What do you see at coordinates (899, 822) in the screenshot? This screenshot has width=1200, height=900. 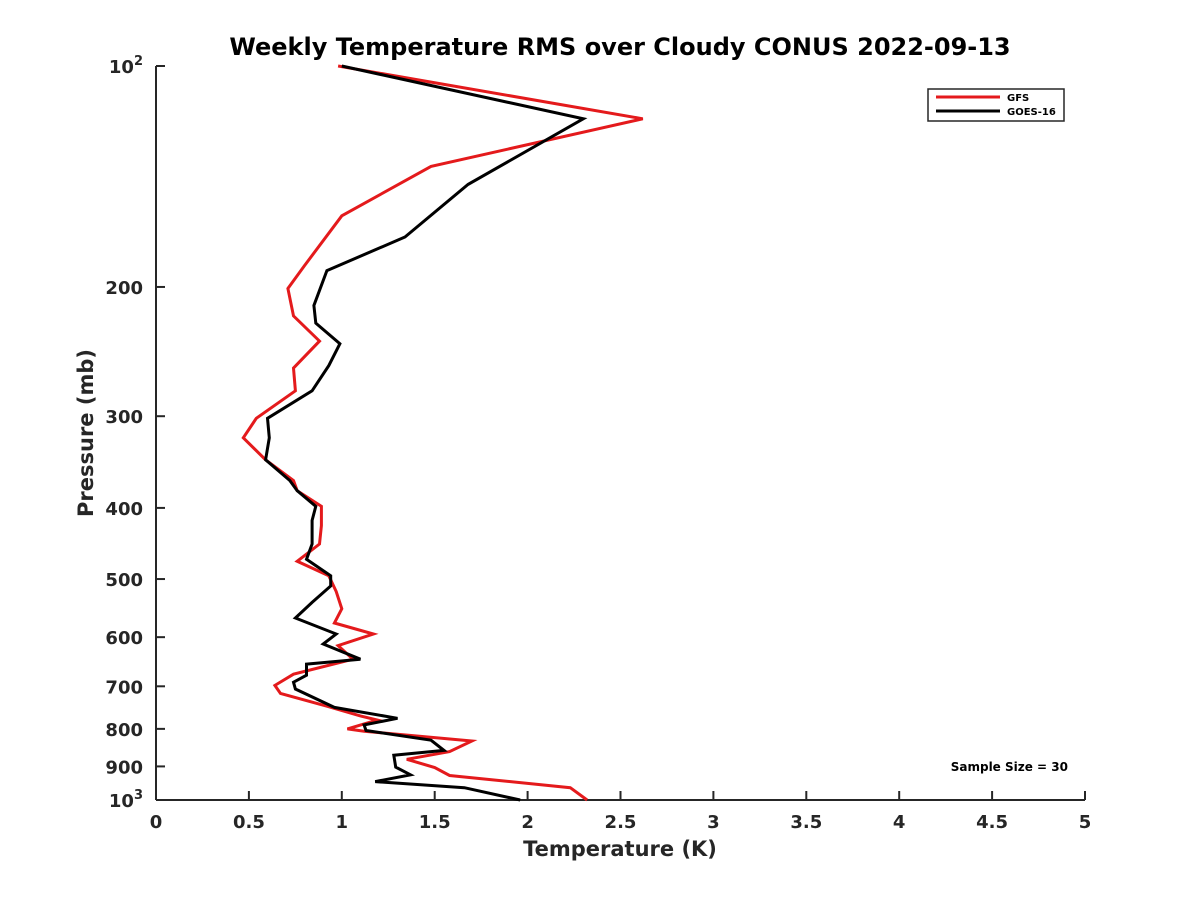 I see `x-tick-label: 4` at bounding box center [899, 822].